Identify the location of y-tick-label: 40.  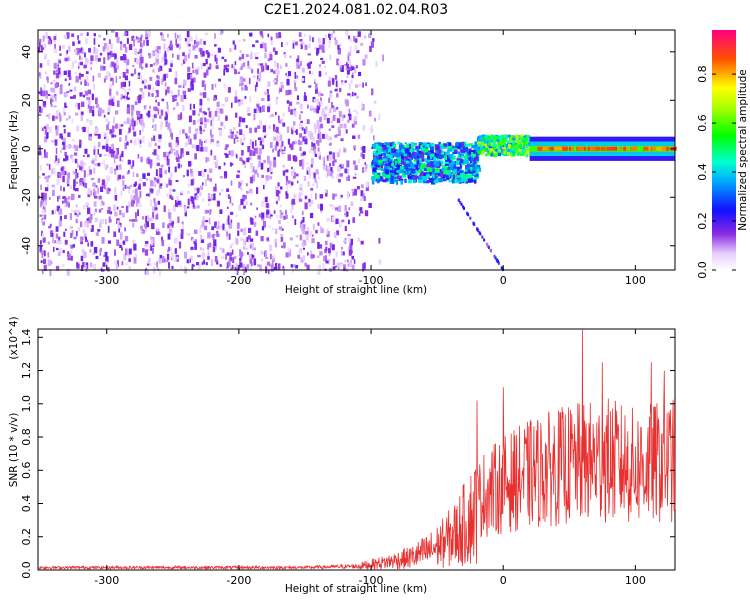
(26, 52).